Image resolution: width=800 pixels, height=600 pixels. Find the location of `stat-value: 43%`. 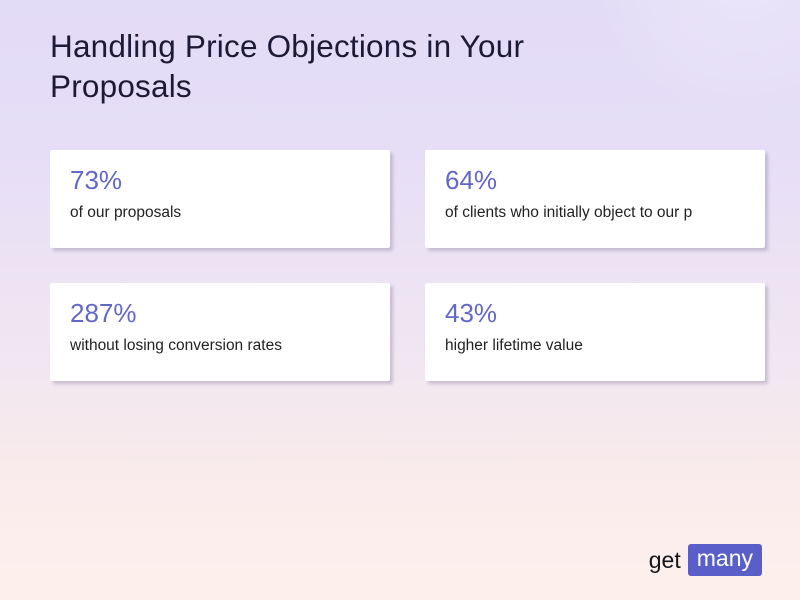

stat-value: 43% is located at coordinates (471, 313).